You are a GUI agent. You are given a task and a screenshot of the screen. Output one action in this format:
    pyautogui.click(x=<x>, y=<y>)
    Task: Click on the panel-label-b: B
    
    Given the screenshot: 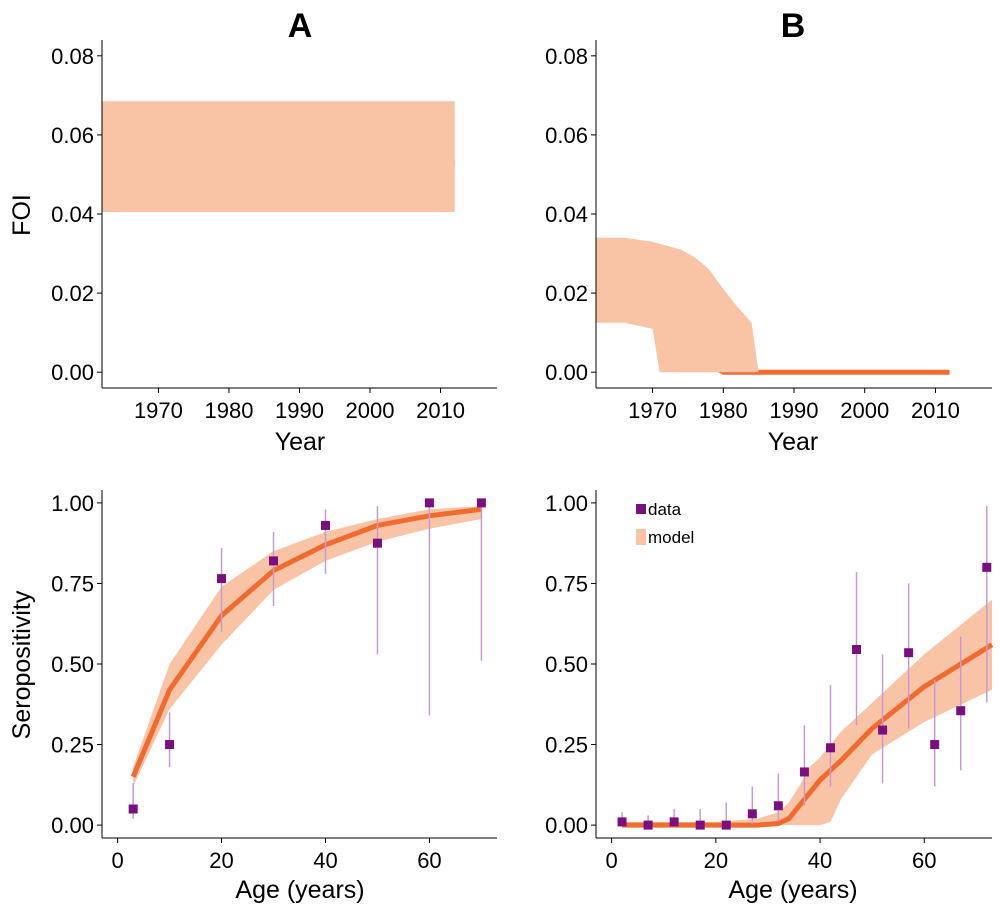 What is the action you would take?
    pyautogui.click(x=793, y=26)
    